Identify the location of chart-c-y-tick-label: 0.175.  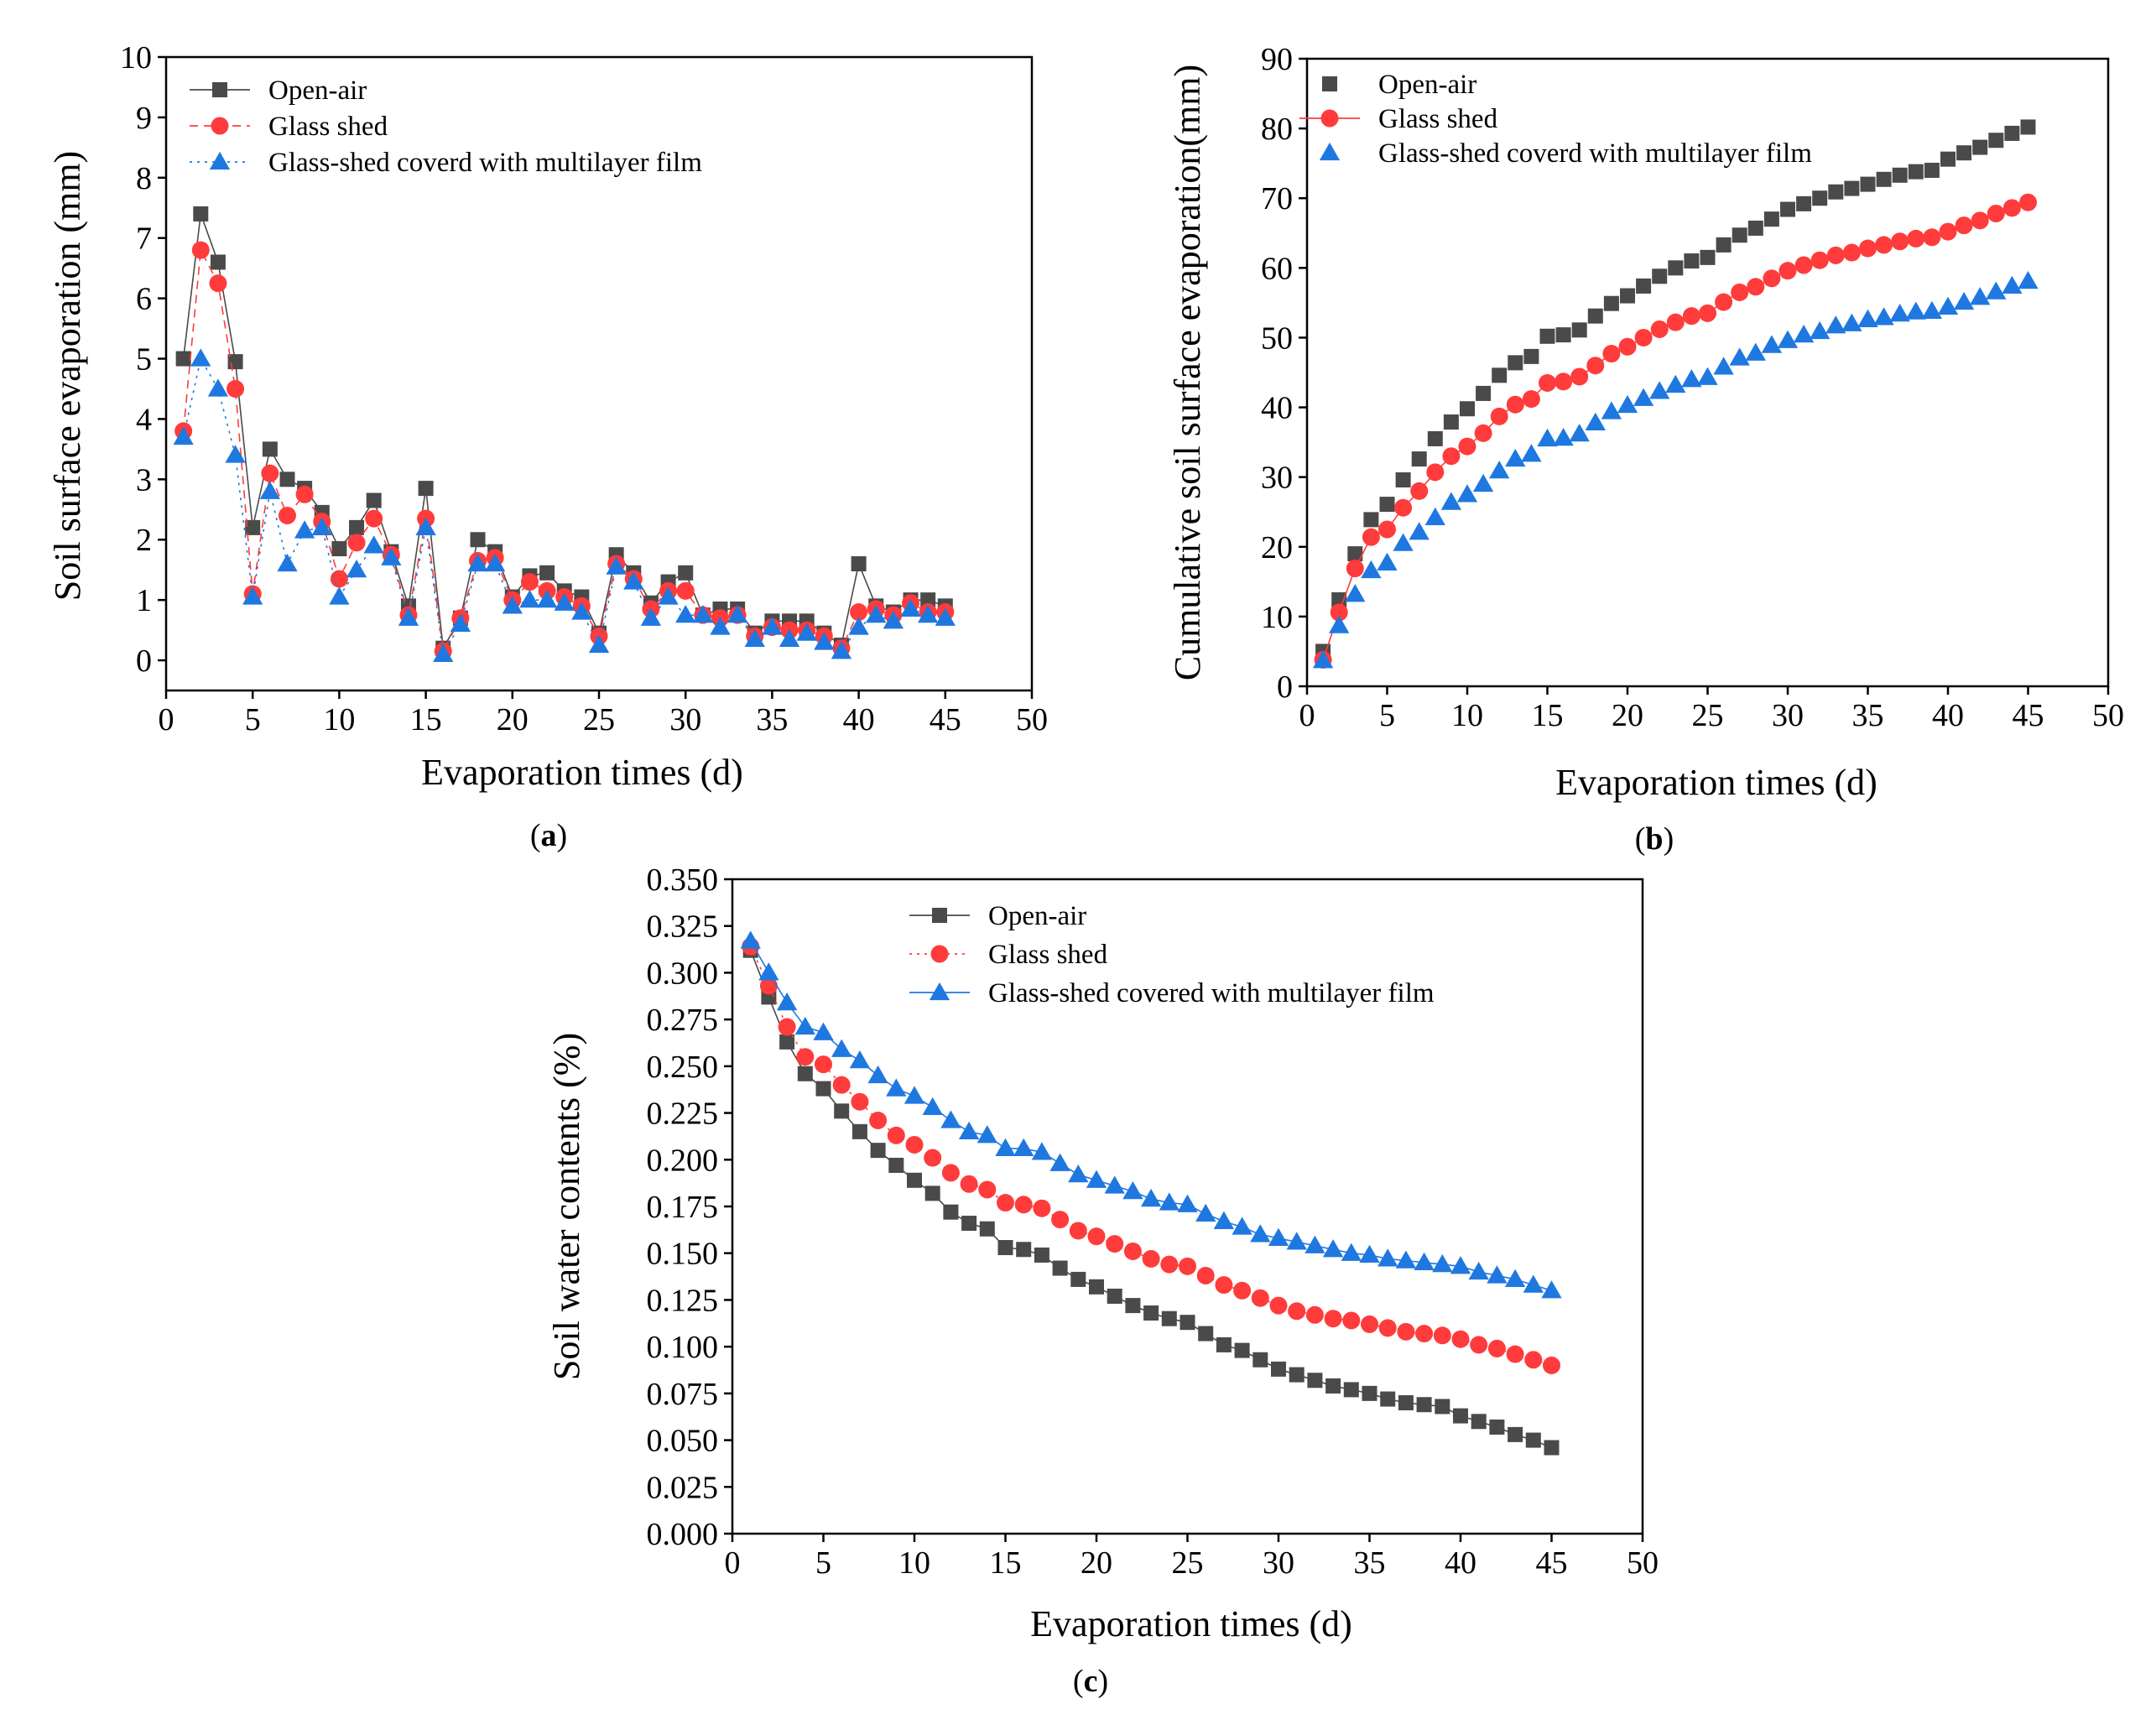
(683, 1207).